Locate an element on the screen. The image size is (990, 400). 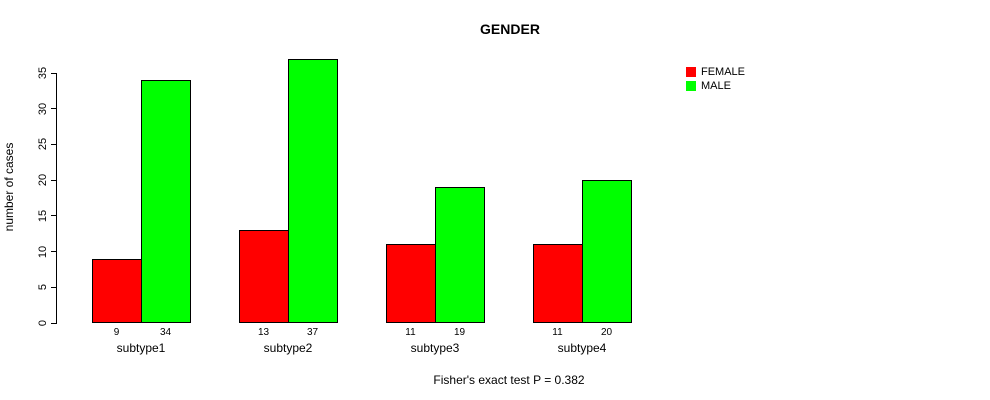
footnote: Fisher's exact test P = 0.382 is located at coordinates (509, 380).